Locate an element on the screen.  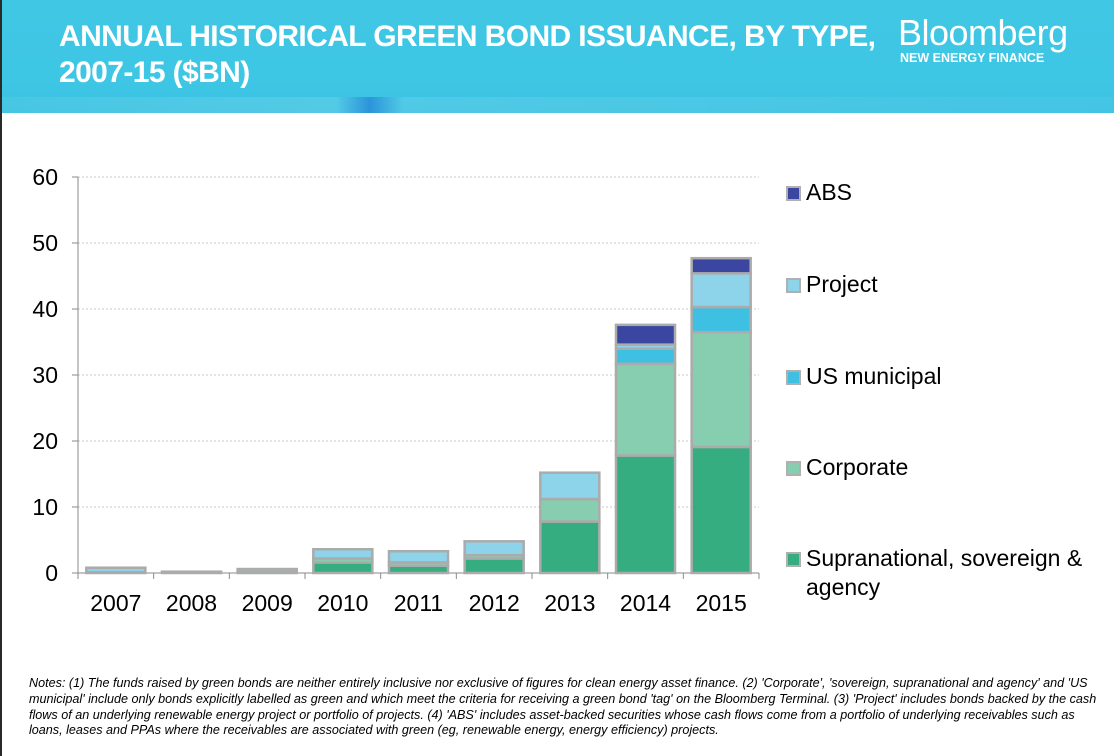
legend-item-project: Project is located at coordinates (946, 284).